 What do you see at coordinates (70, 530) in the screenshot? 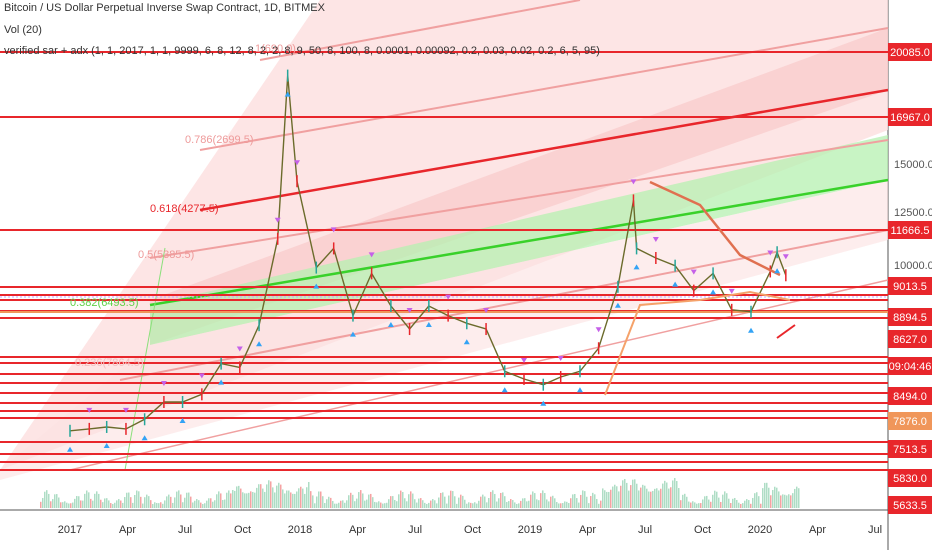
I see `x-tick-label: 2017` at bounding box center [70, 530].